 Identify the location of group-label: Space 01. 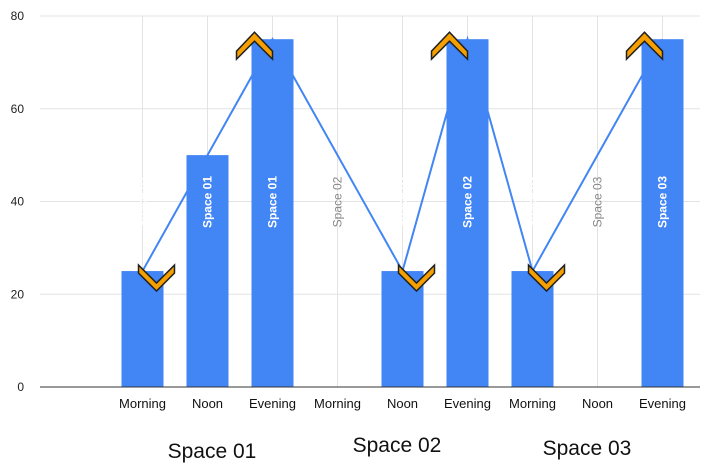
(212, 451).